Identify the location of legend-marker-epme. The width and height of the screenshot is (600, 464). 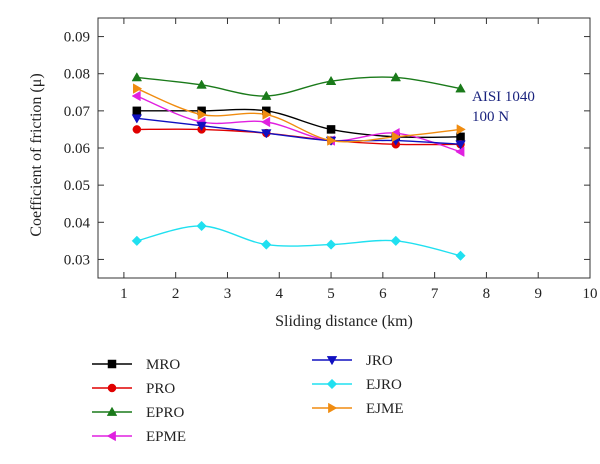
(111, 436).